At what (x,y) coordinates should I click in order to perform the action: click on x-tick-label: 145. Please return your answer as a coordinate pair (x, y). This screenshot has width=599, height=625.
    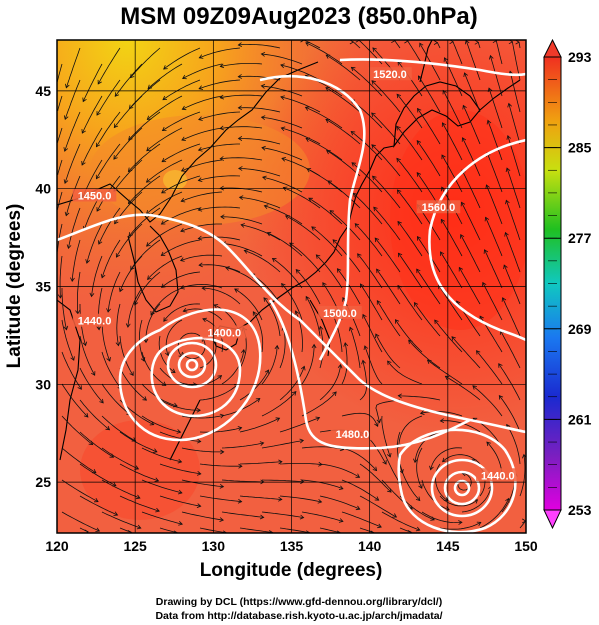
    Looking at the image, I should click on (448, 546).